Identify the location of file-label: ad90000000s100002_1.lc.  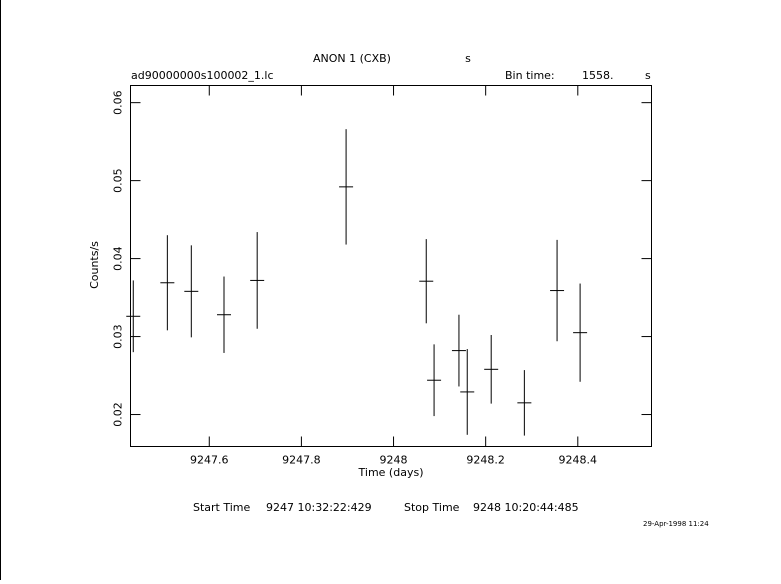
(202, 75).